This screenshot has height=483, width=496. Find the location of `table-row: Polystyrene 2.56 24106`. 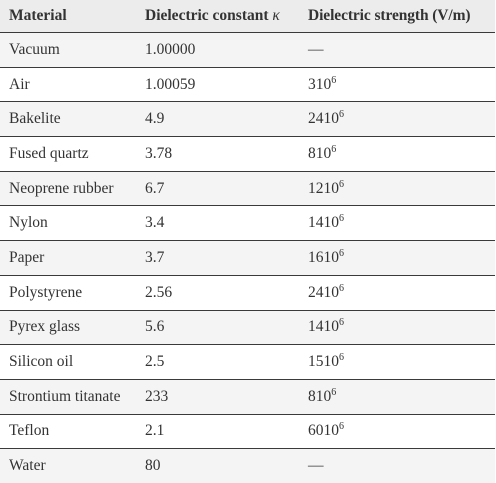

table-row: Polystyrene 2.56 24106 is located at coordinates (247, 292).